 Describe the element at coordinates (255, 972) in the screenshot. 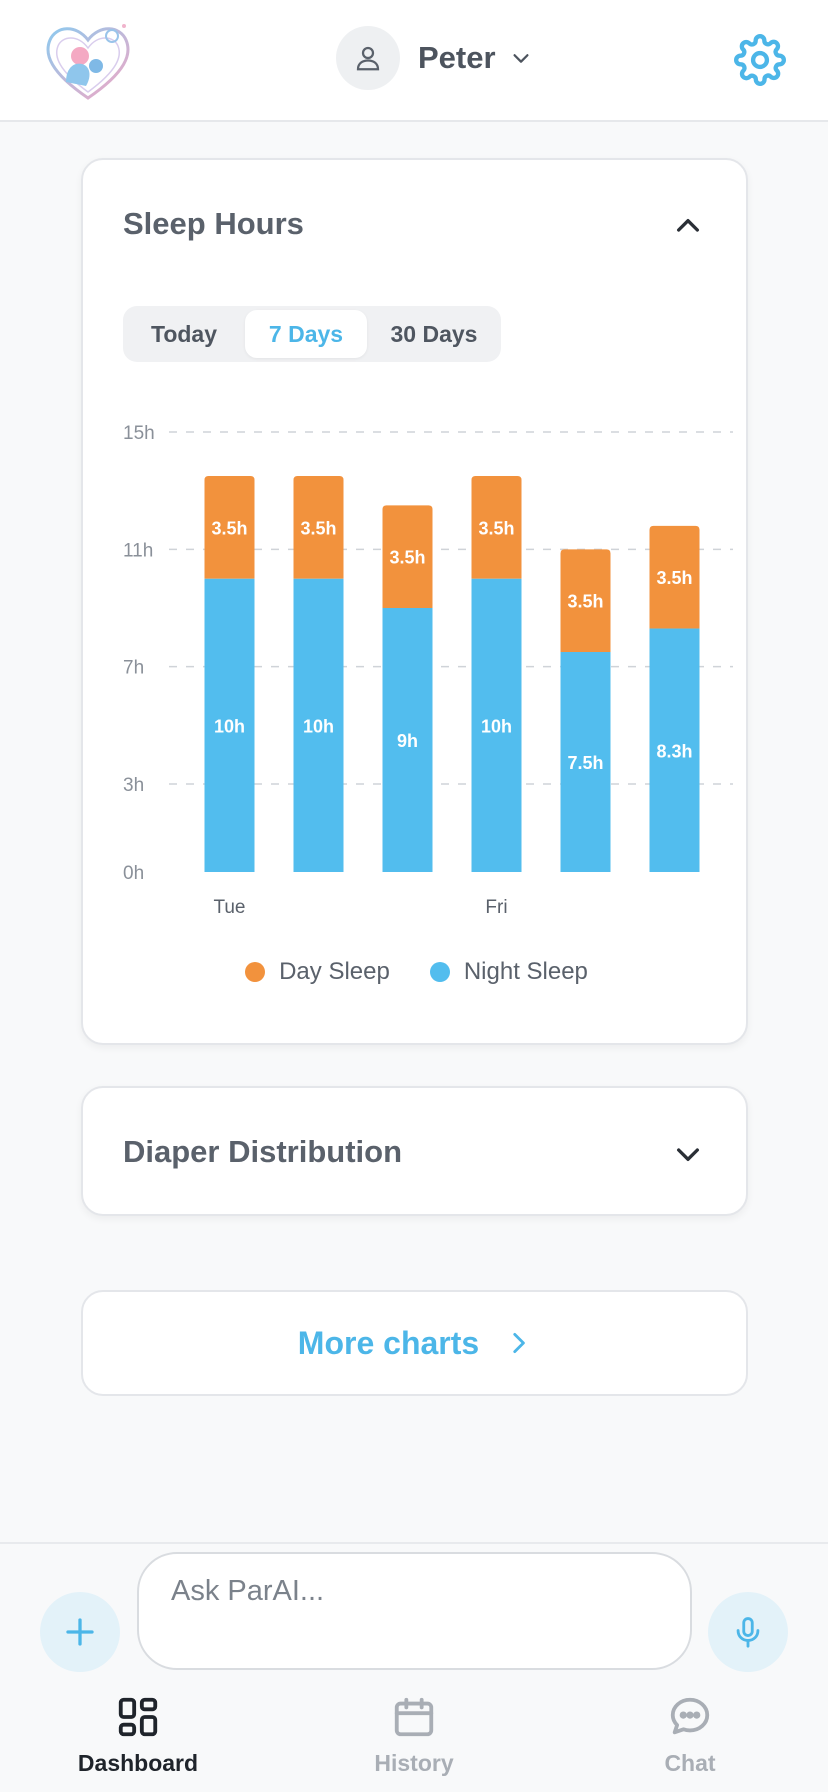

I see `day-sleep-swatch` at that location.